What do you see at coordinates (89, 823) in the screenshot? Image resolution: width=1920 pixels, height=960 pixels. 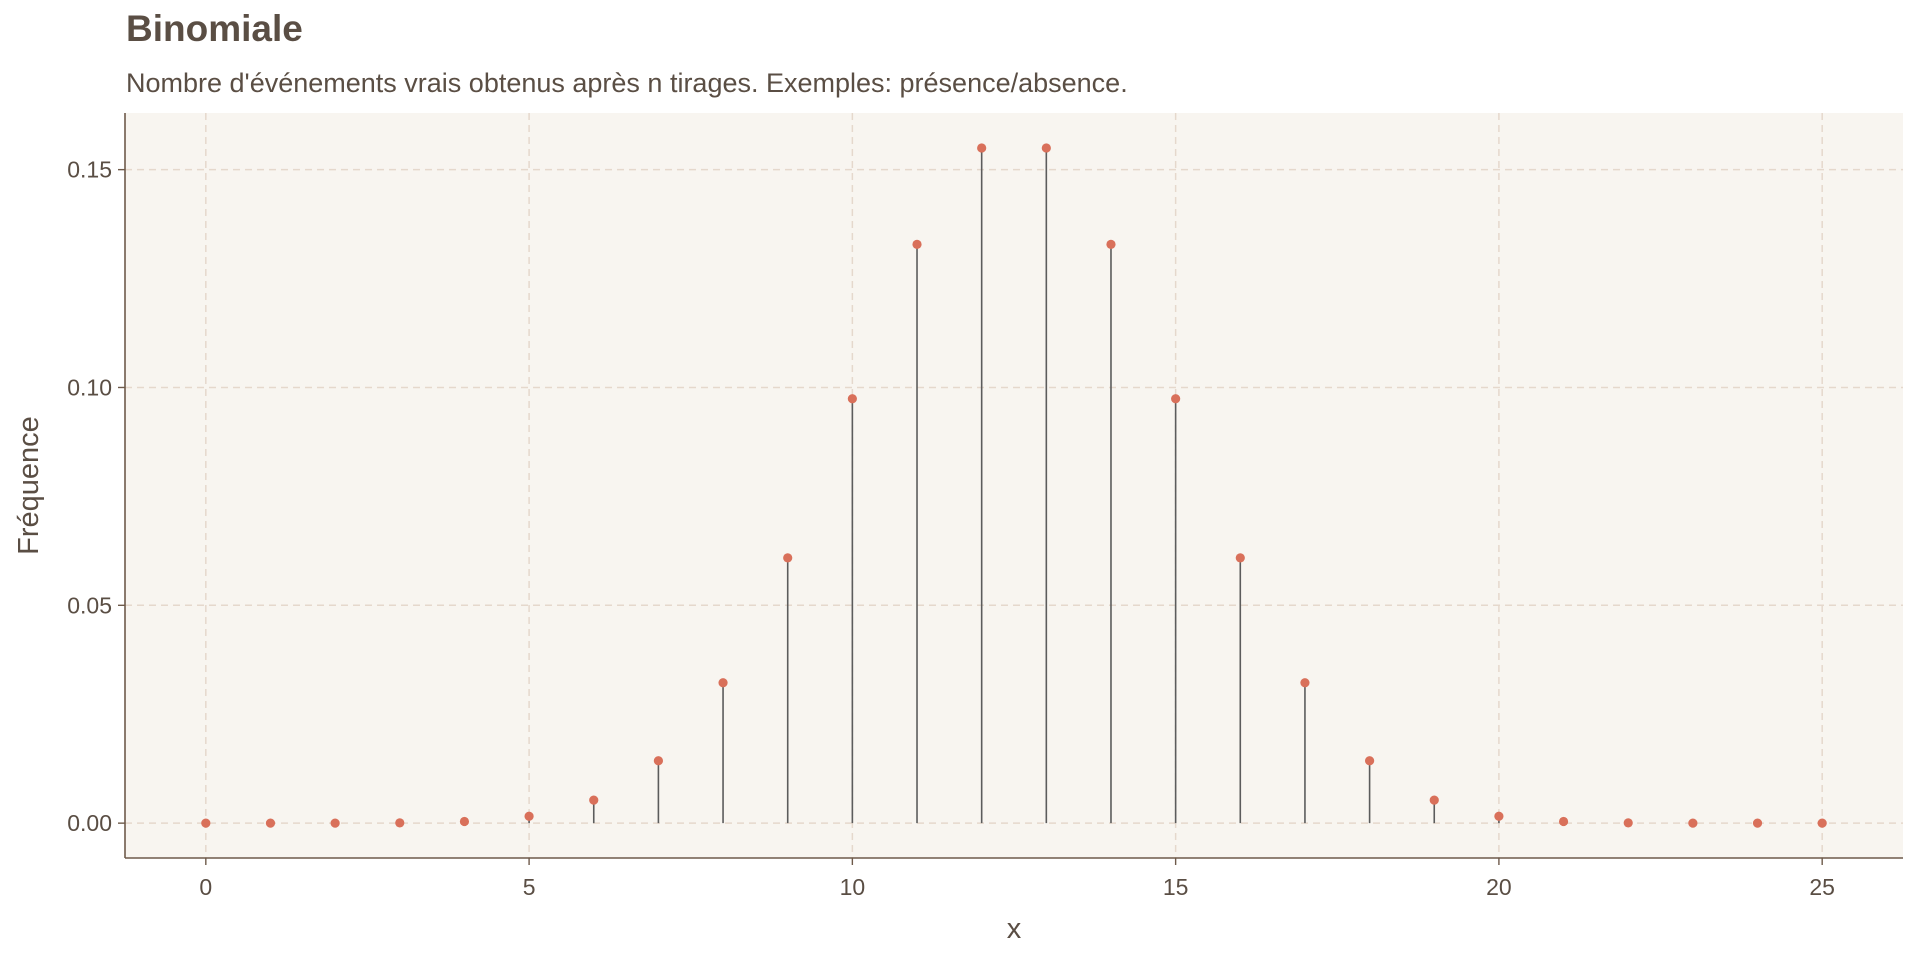 I see `y-tick-label: 0.00` at bounding box center [89, 823].